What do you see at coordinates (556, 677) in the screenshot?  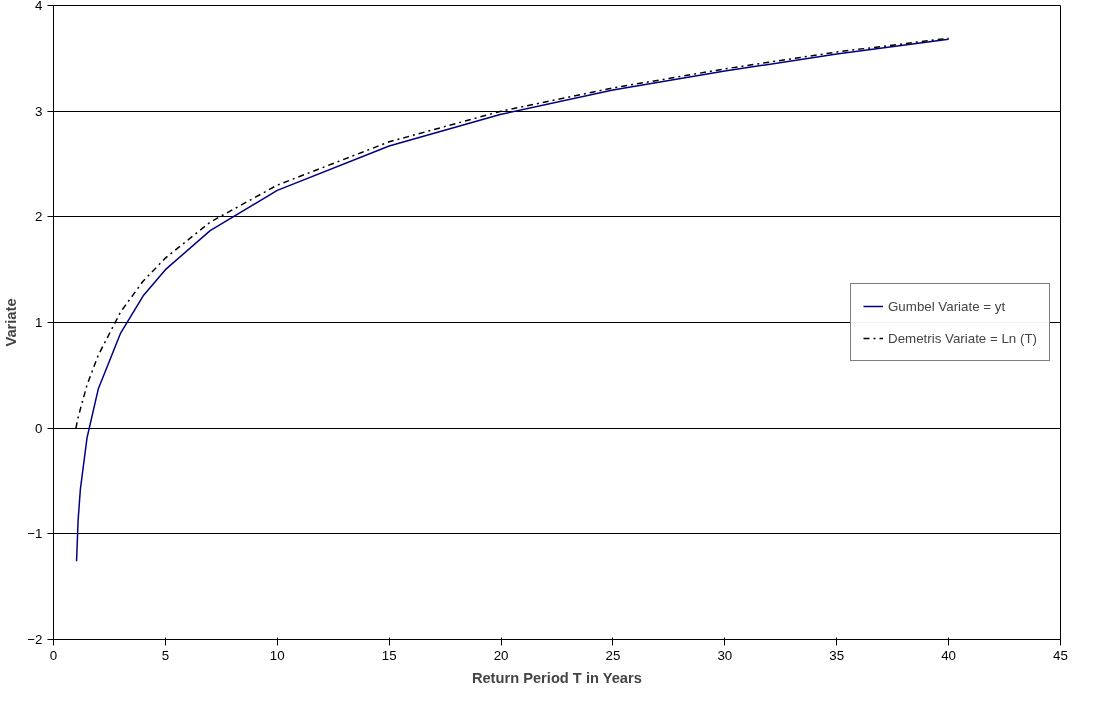 I see `x-axis-title: Return Period T in Years` at bounding box center [556, 677].